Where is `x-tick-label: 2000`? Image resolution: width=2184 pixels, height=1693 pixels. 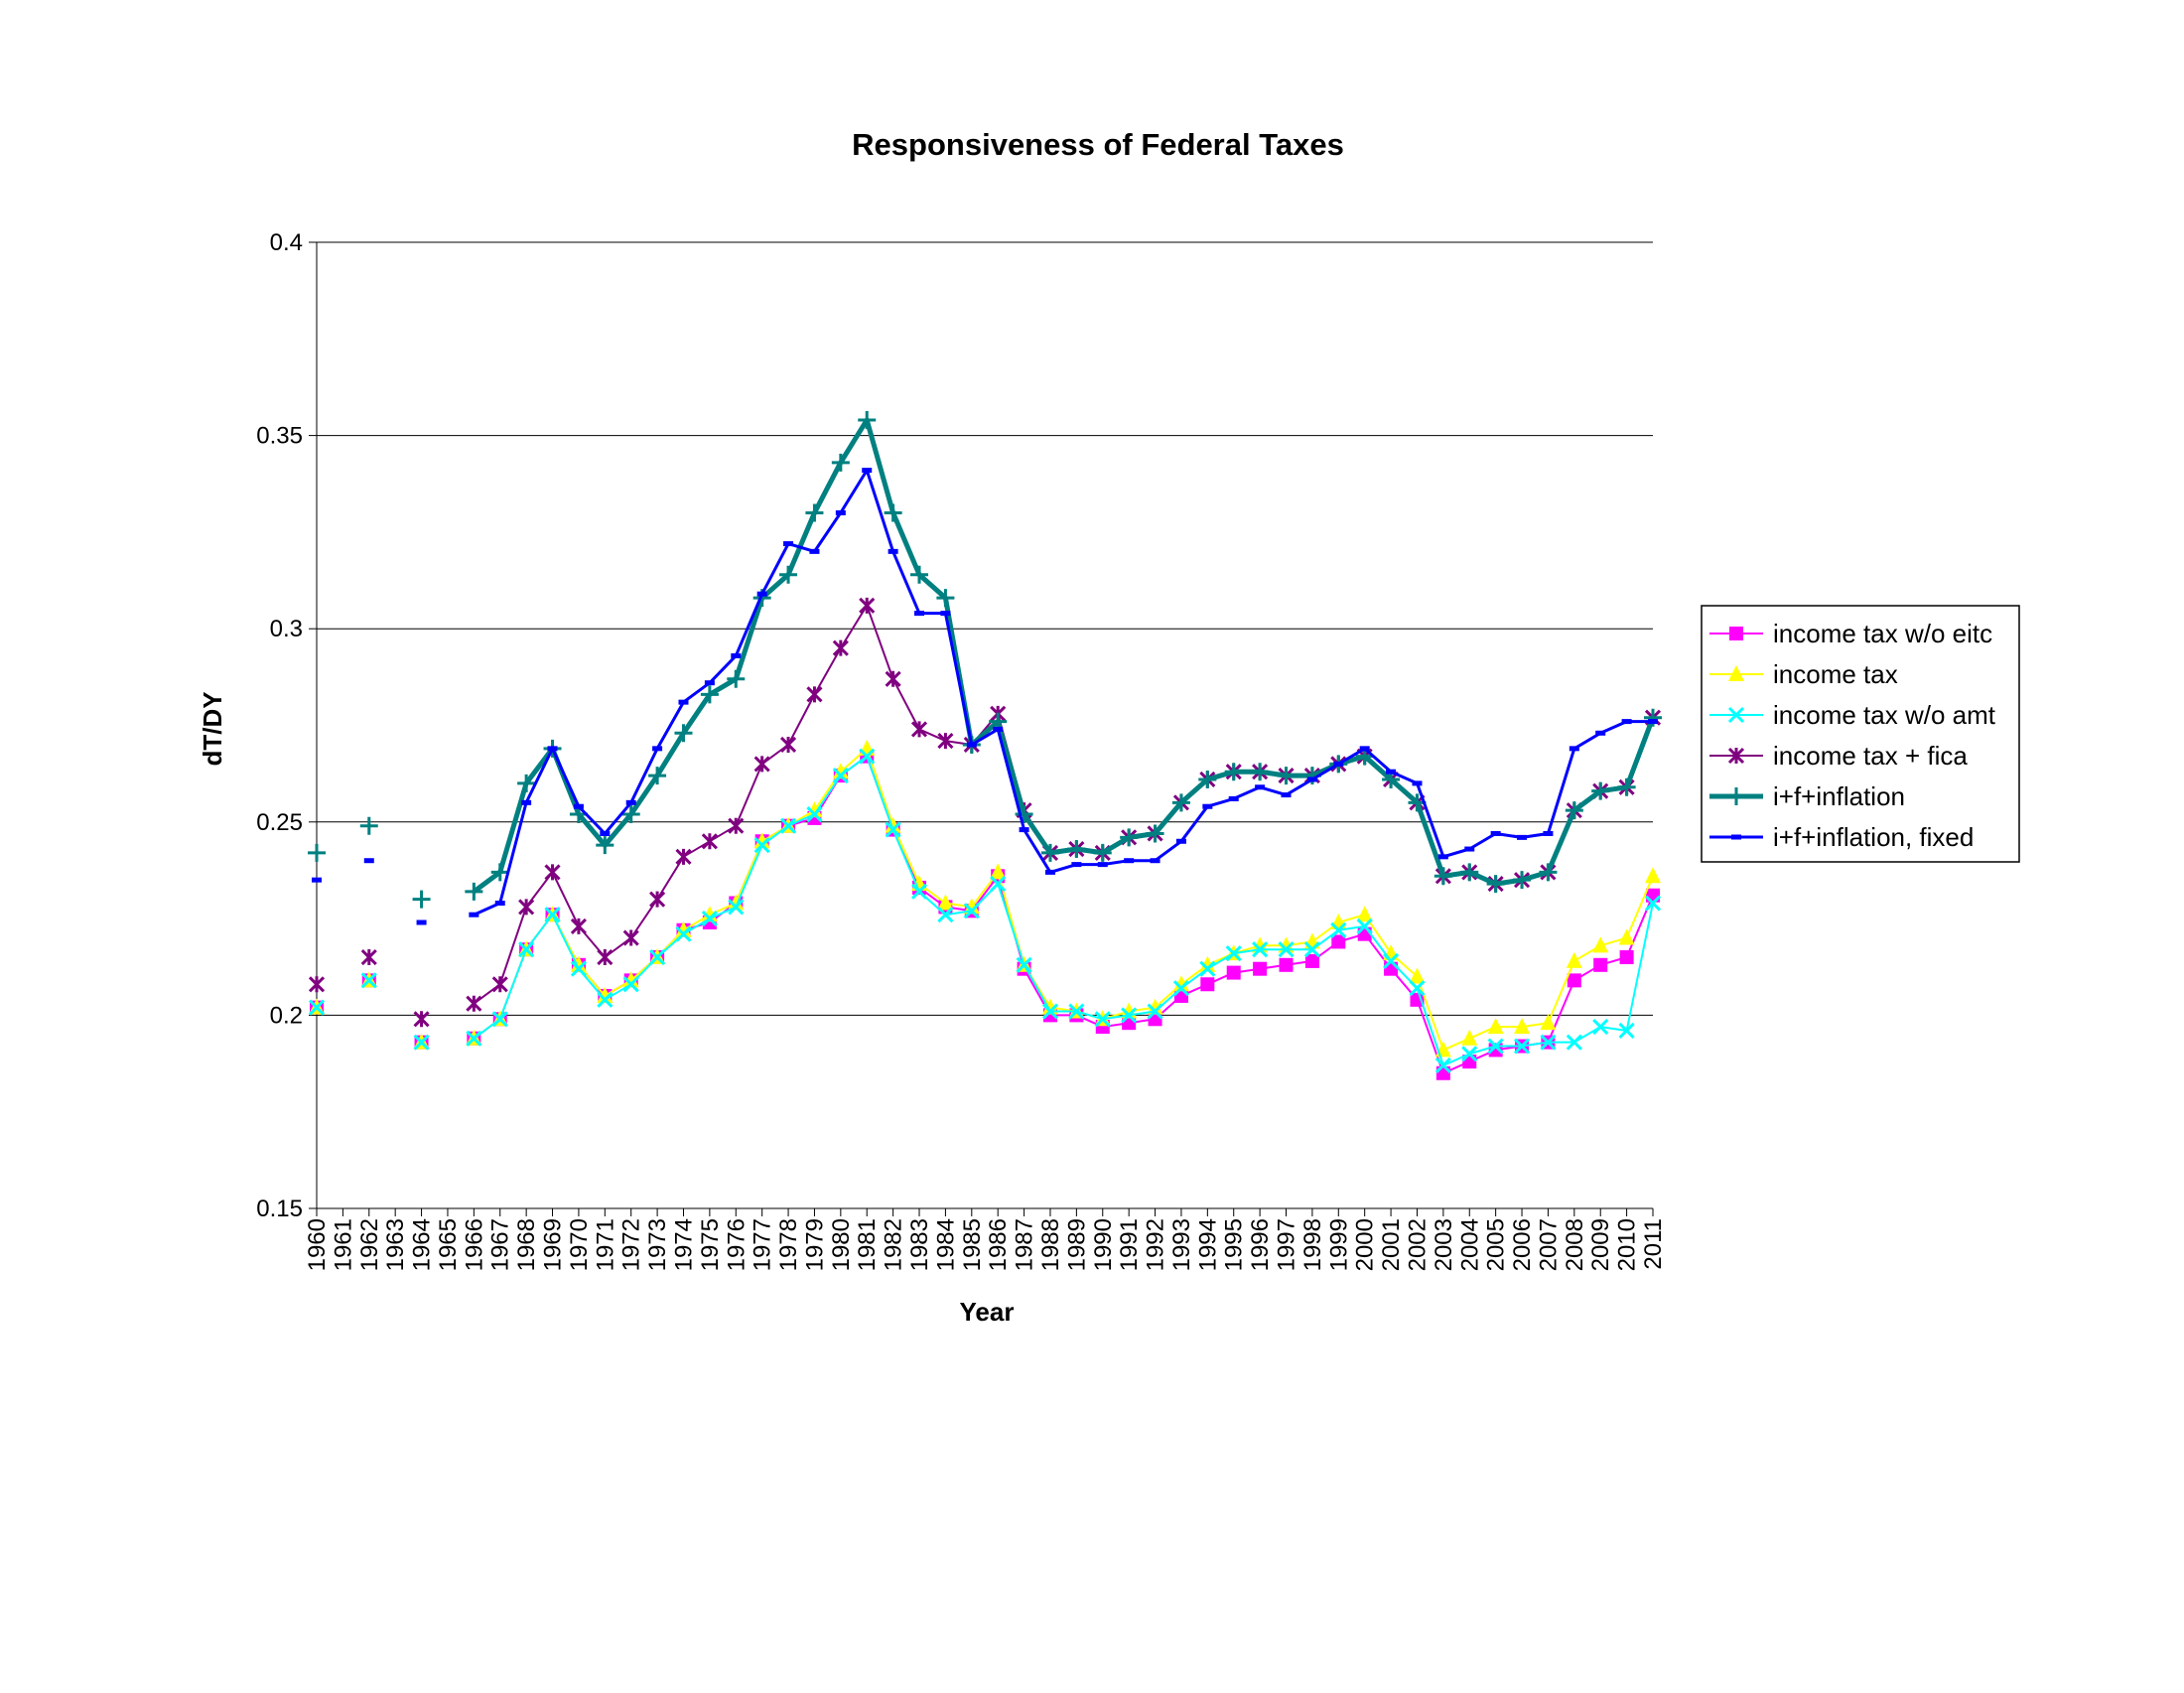 x-tick-label: 2000 is located at coordinates (1365, 1244).